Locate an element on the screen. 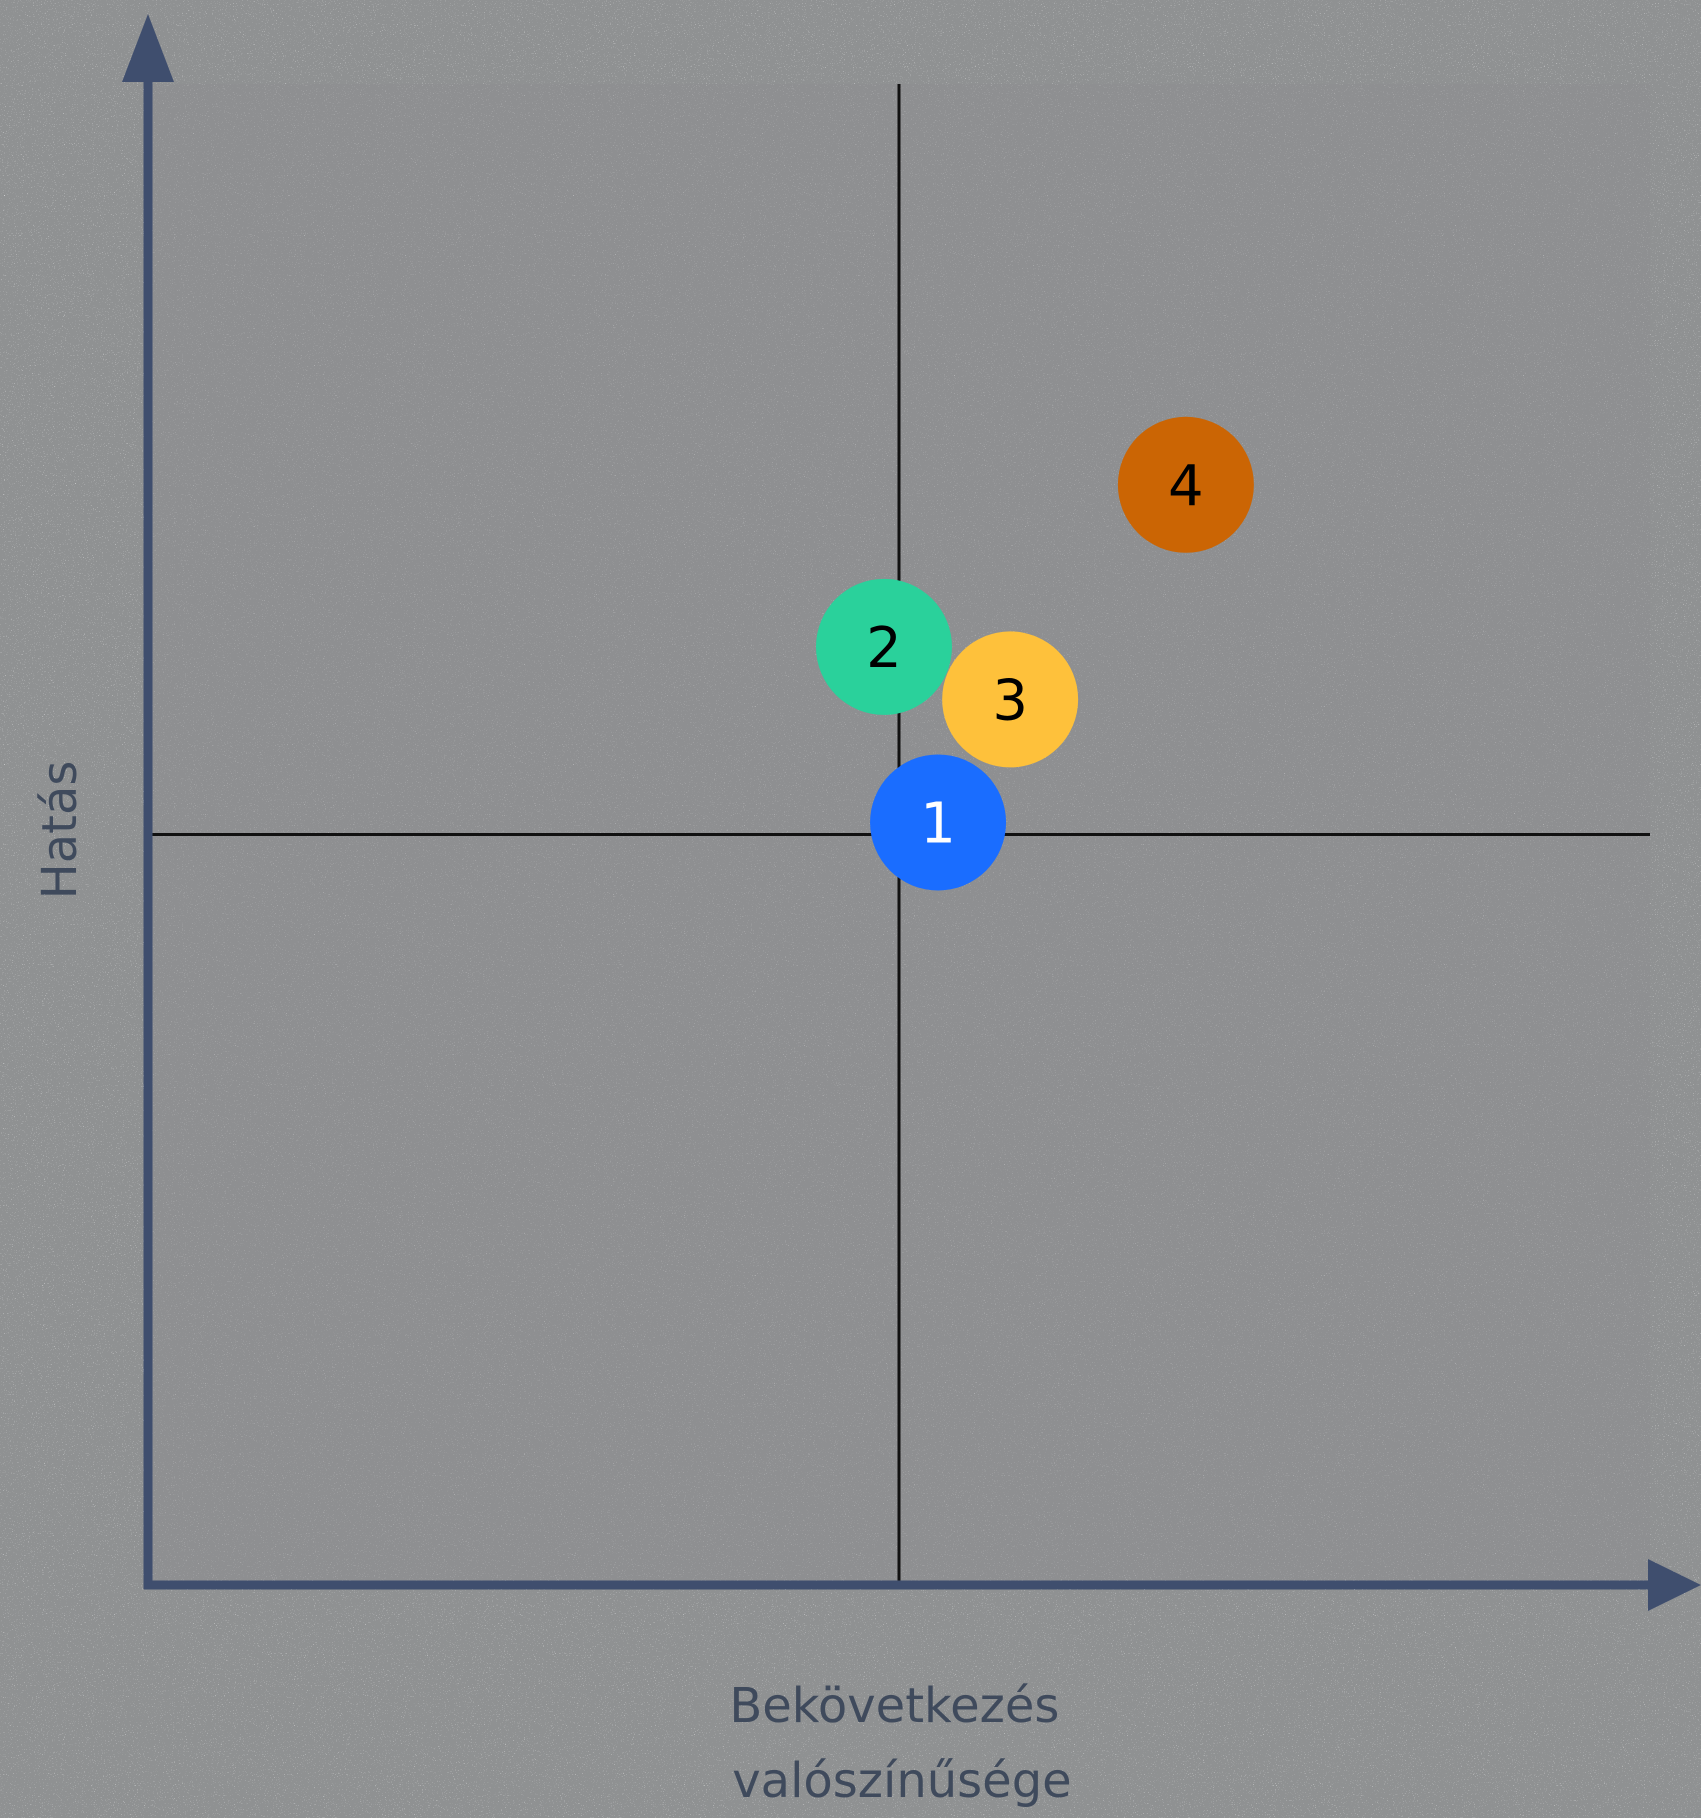 This screenshot has height=1818, width=1701. data-point-3: 3 is located at coordinates (1010, 699).